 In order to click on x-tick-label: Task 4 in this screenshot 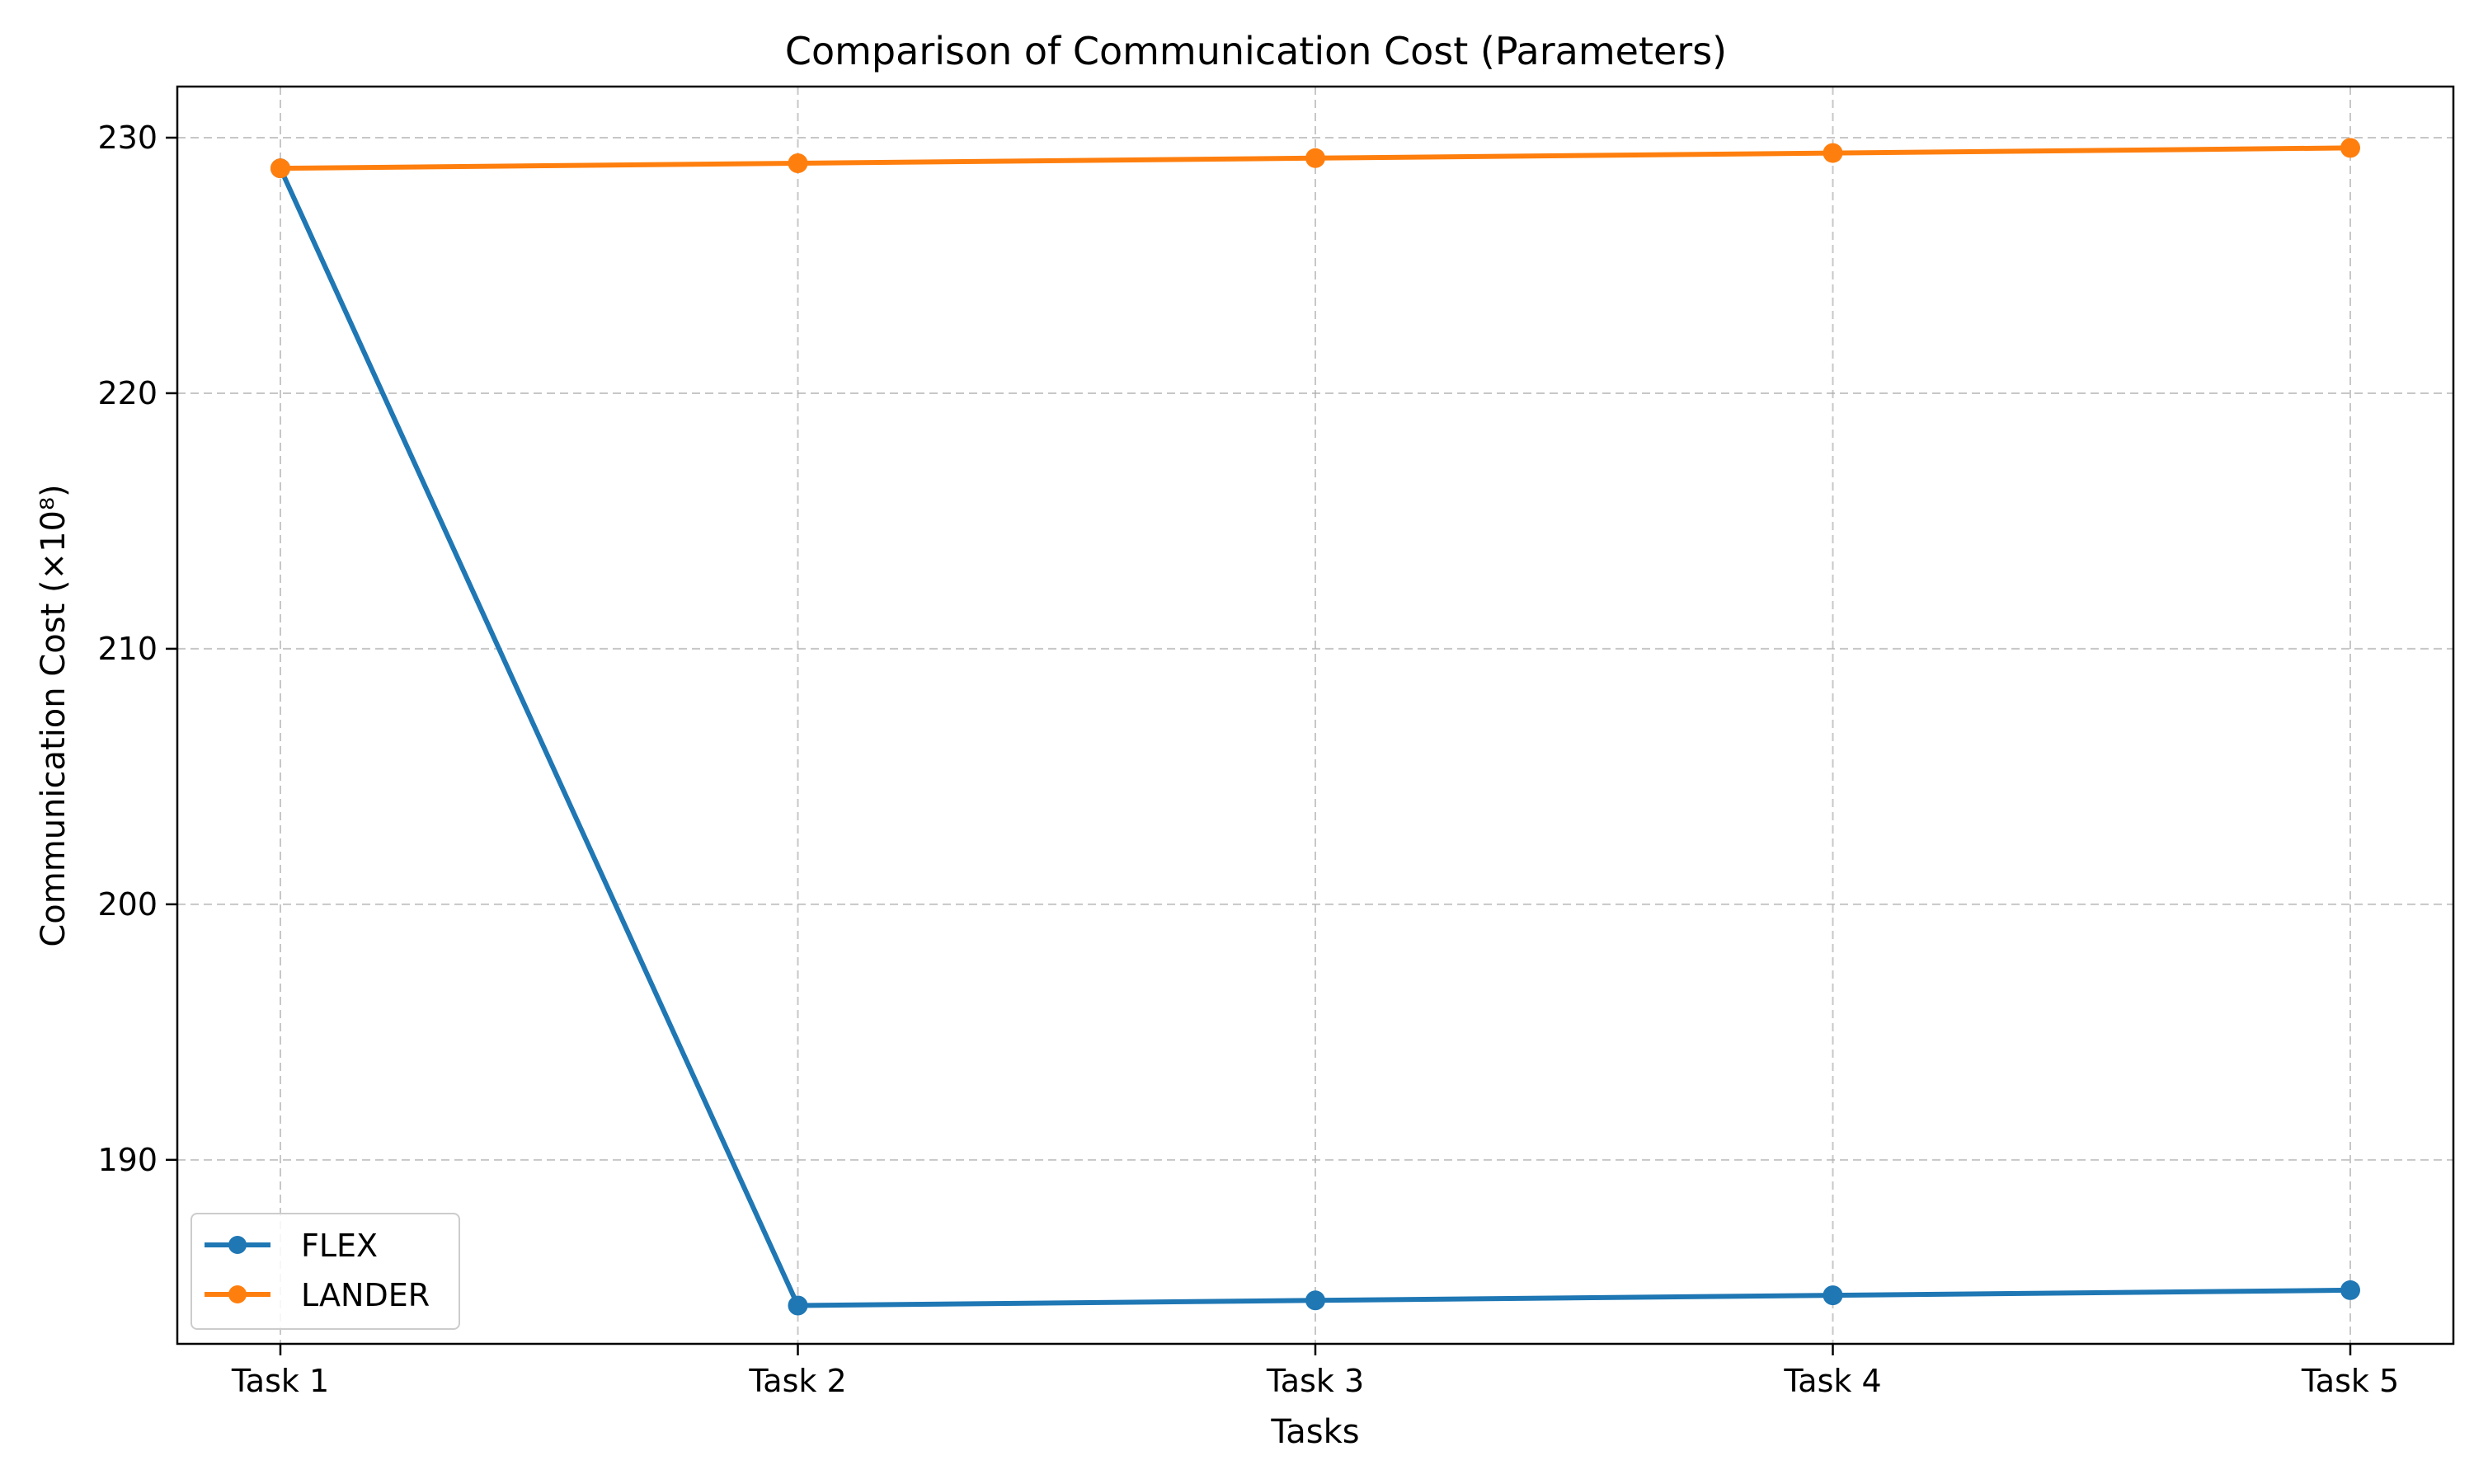, I will do `click(1832, 1381)`.